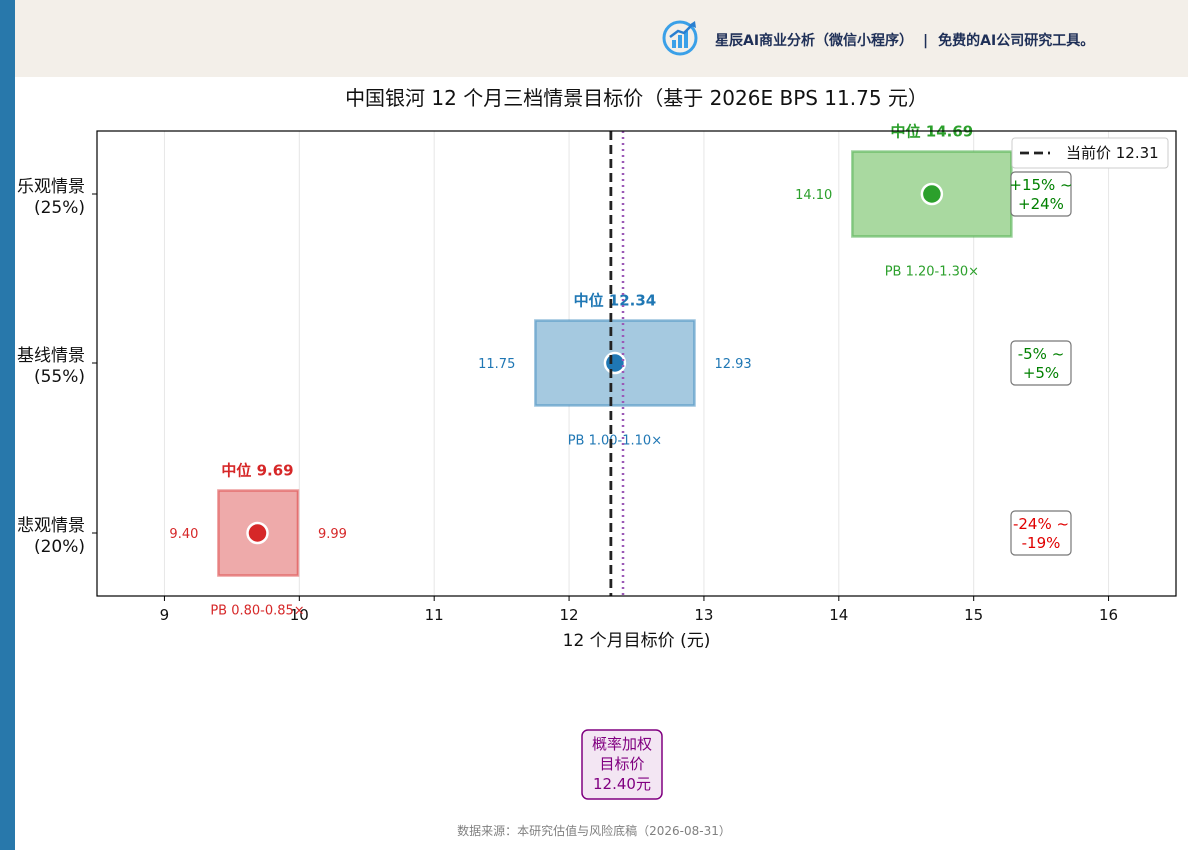  Describe the element at coordinates (257, 611) in the screenshot. I see `scenario-pb-label: PB 0.80-0.85×` at that location.